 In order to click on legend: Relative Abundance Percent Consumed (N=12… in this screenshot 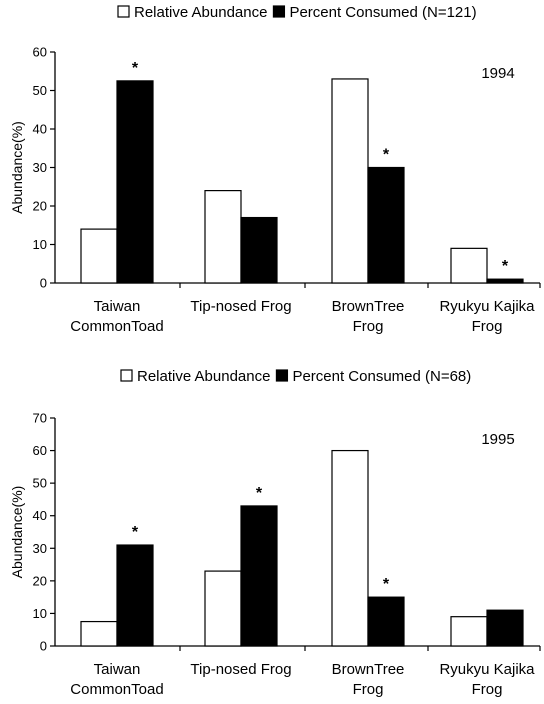, I will do `click(297, 12)`.